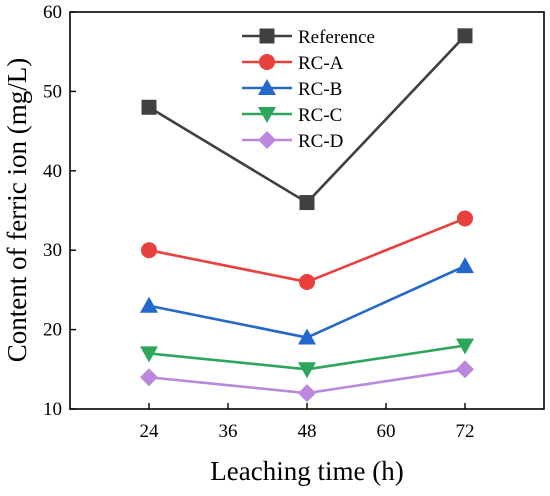 Image resolution: width=550 pixels, height=496 pixels. Describe the element at coordinates (267, 115) in the screenshot. I see `legend-marker-rc-c` at that location.